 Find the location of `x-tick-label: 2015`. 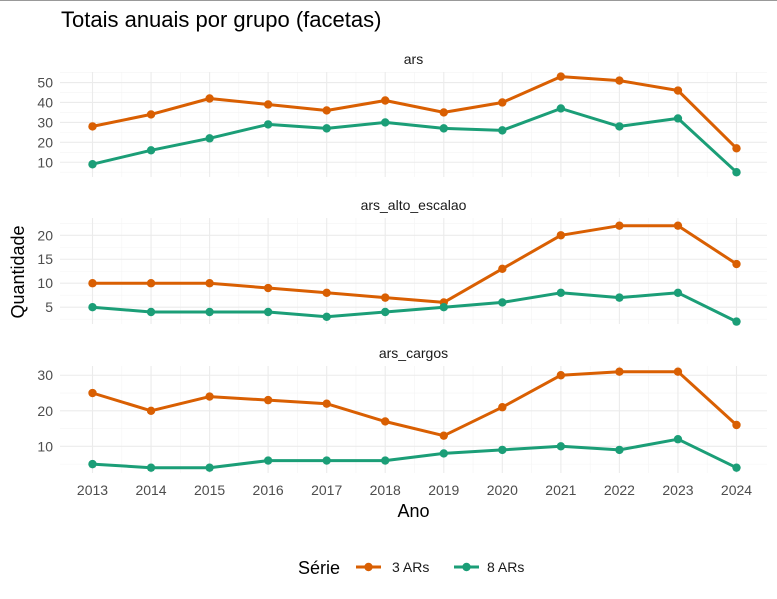

x-tick-label: 2015 is located at coordinates (209, 490).